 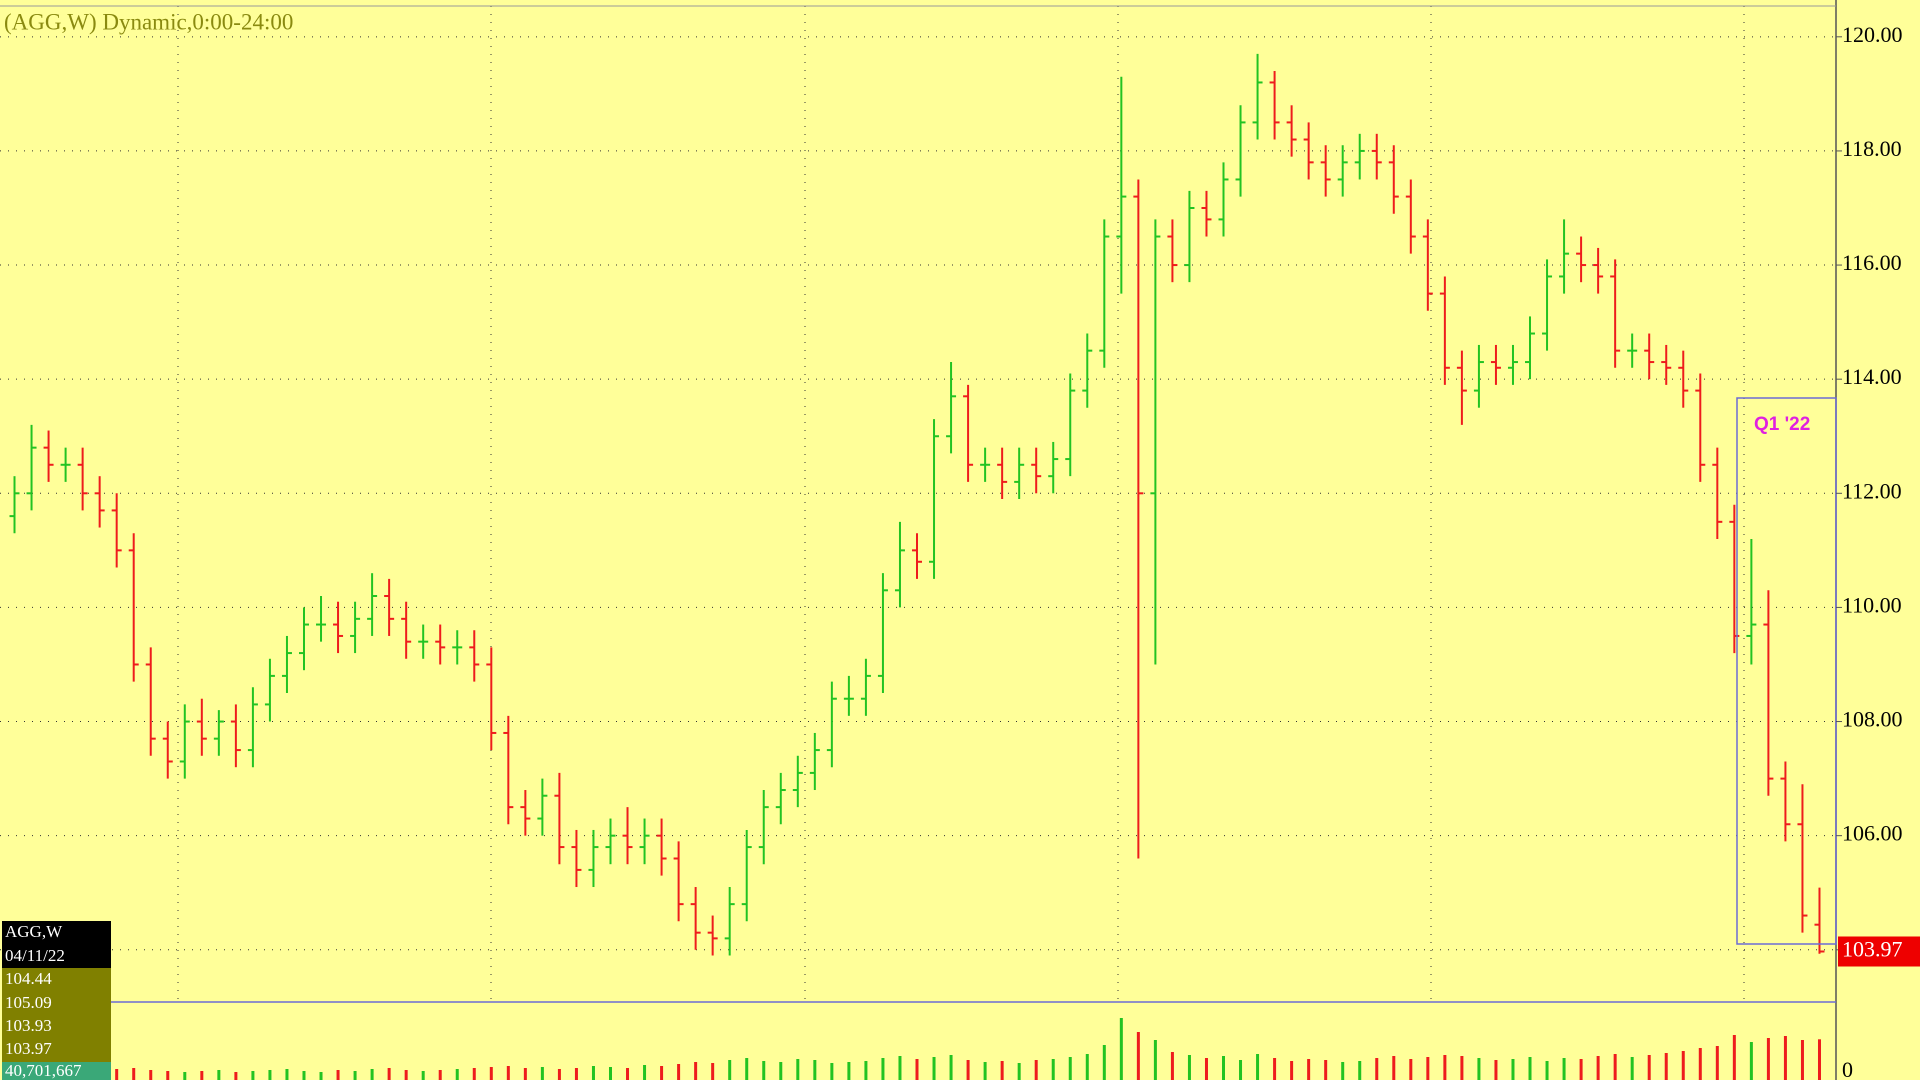 What do you see at coordinates (1872, 949) in the screenshot?
I see `last-price-label: 103.97` at bounding box center [1872, 949].